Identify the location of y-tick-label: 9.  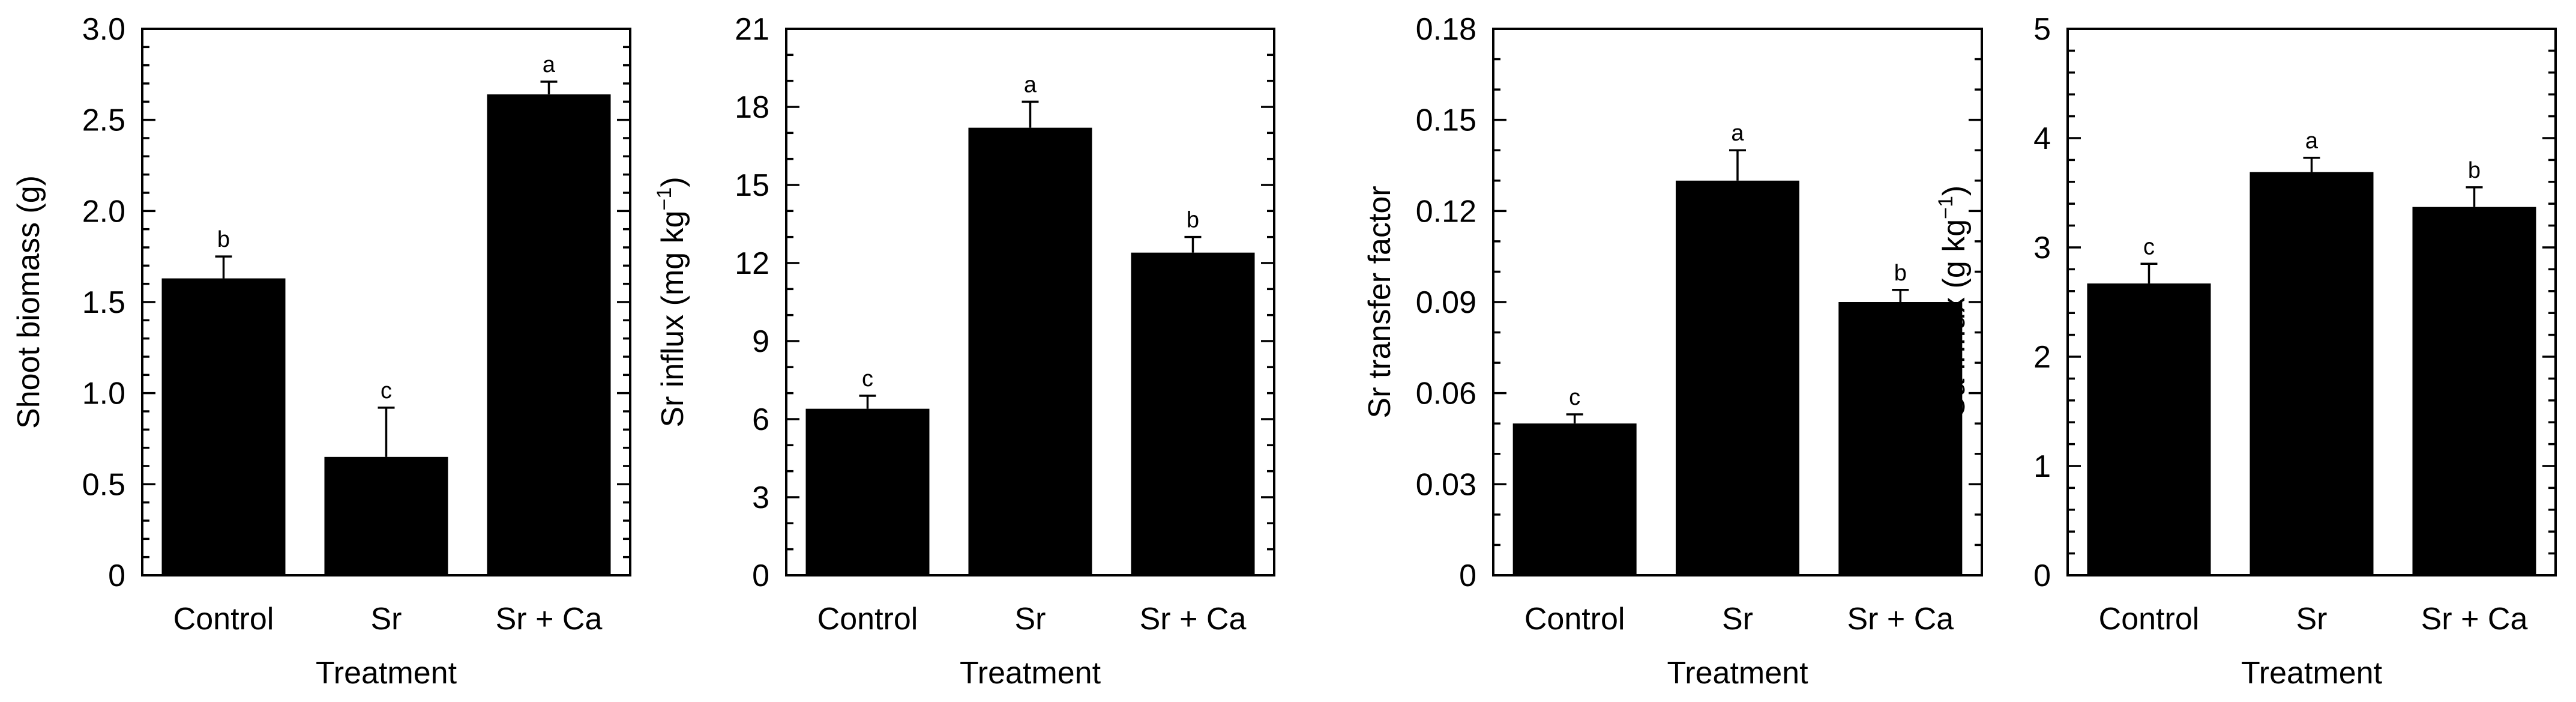
(760, 341).